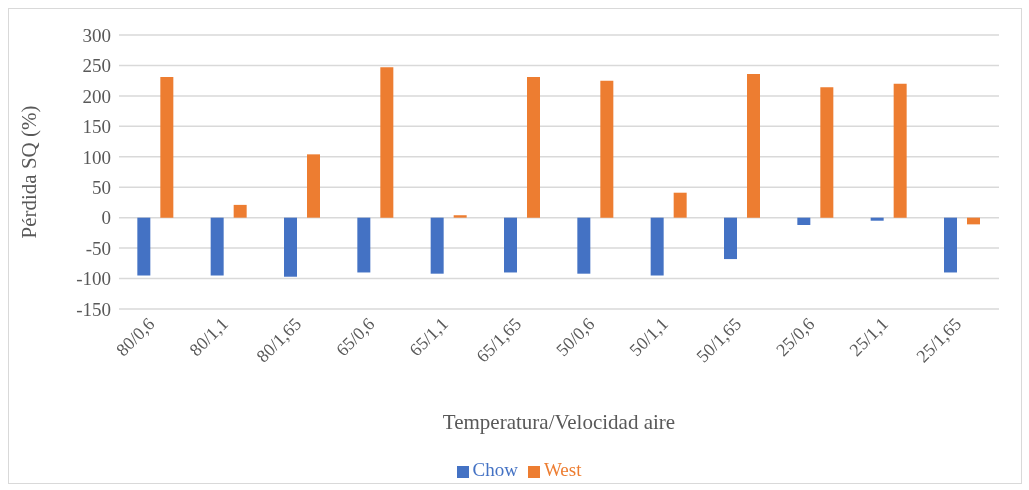 This screenshot has height=490, width=1029. Describe the element at coordinates (93, 279) in the screenshot. I see `y-tick-label: -100` at that location.